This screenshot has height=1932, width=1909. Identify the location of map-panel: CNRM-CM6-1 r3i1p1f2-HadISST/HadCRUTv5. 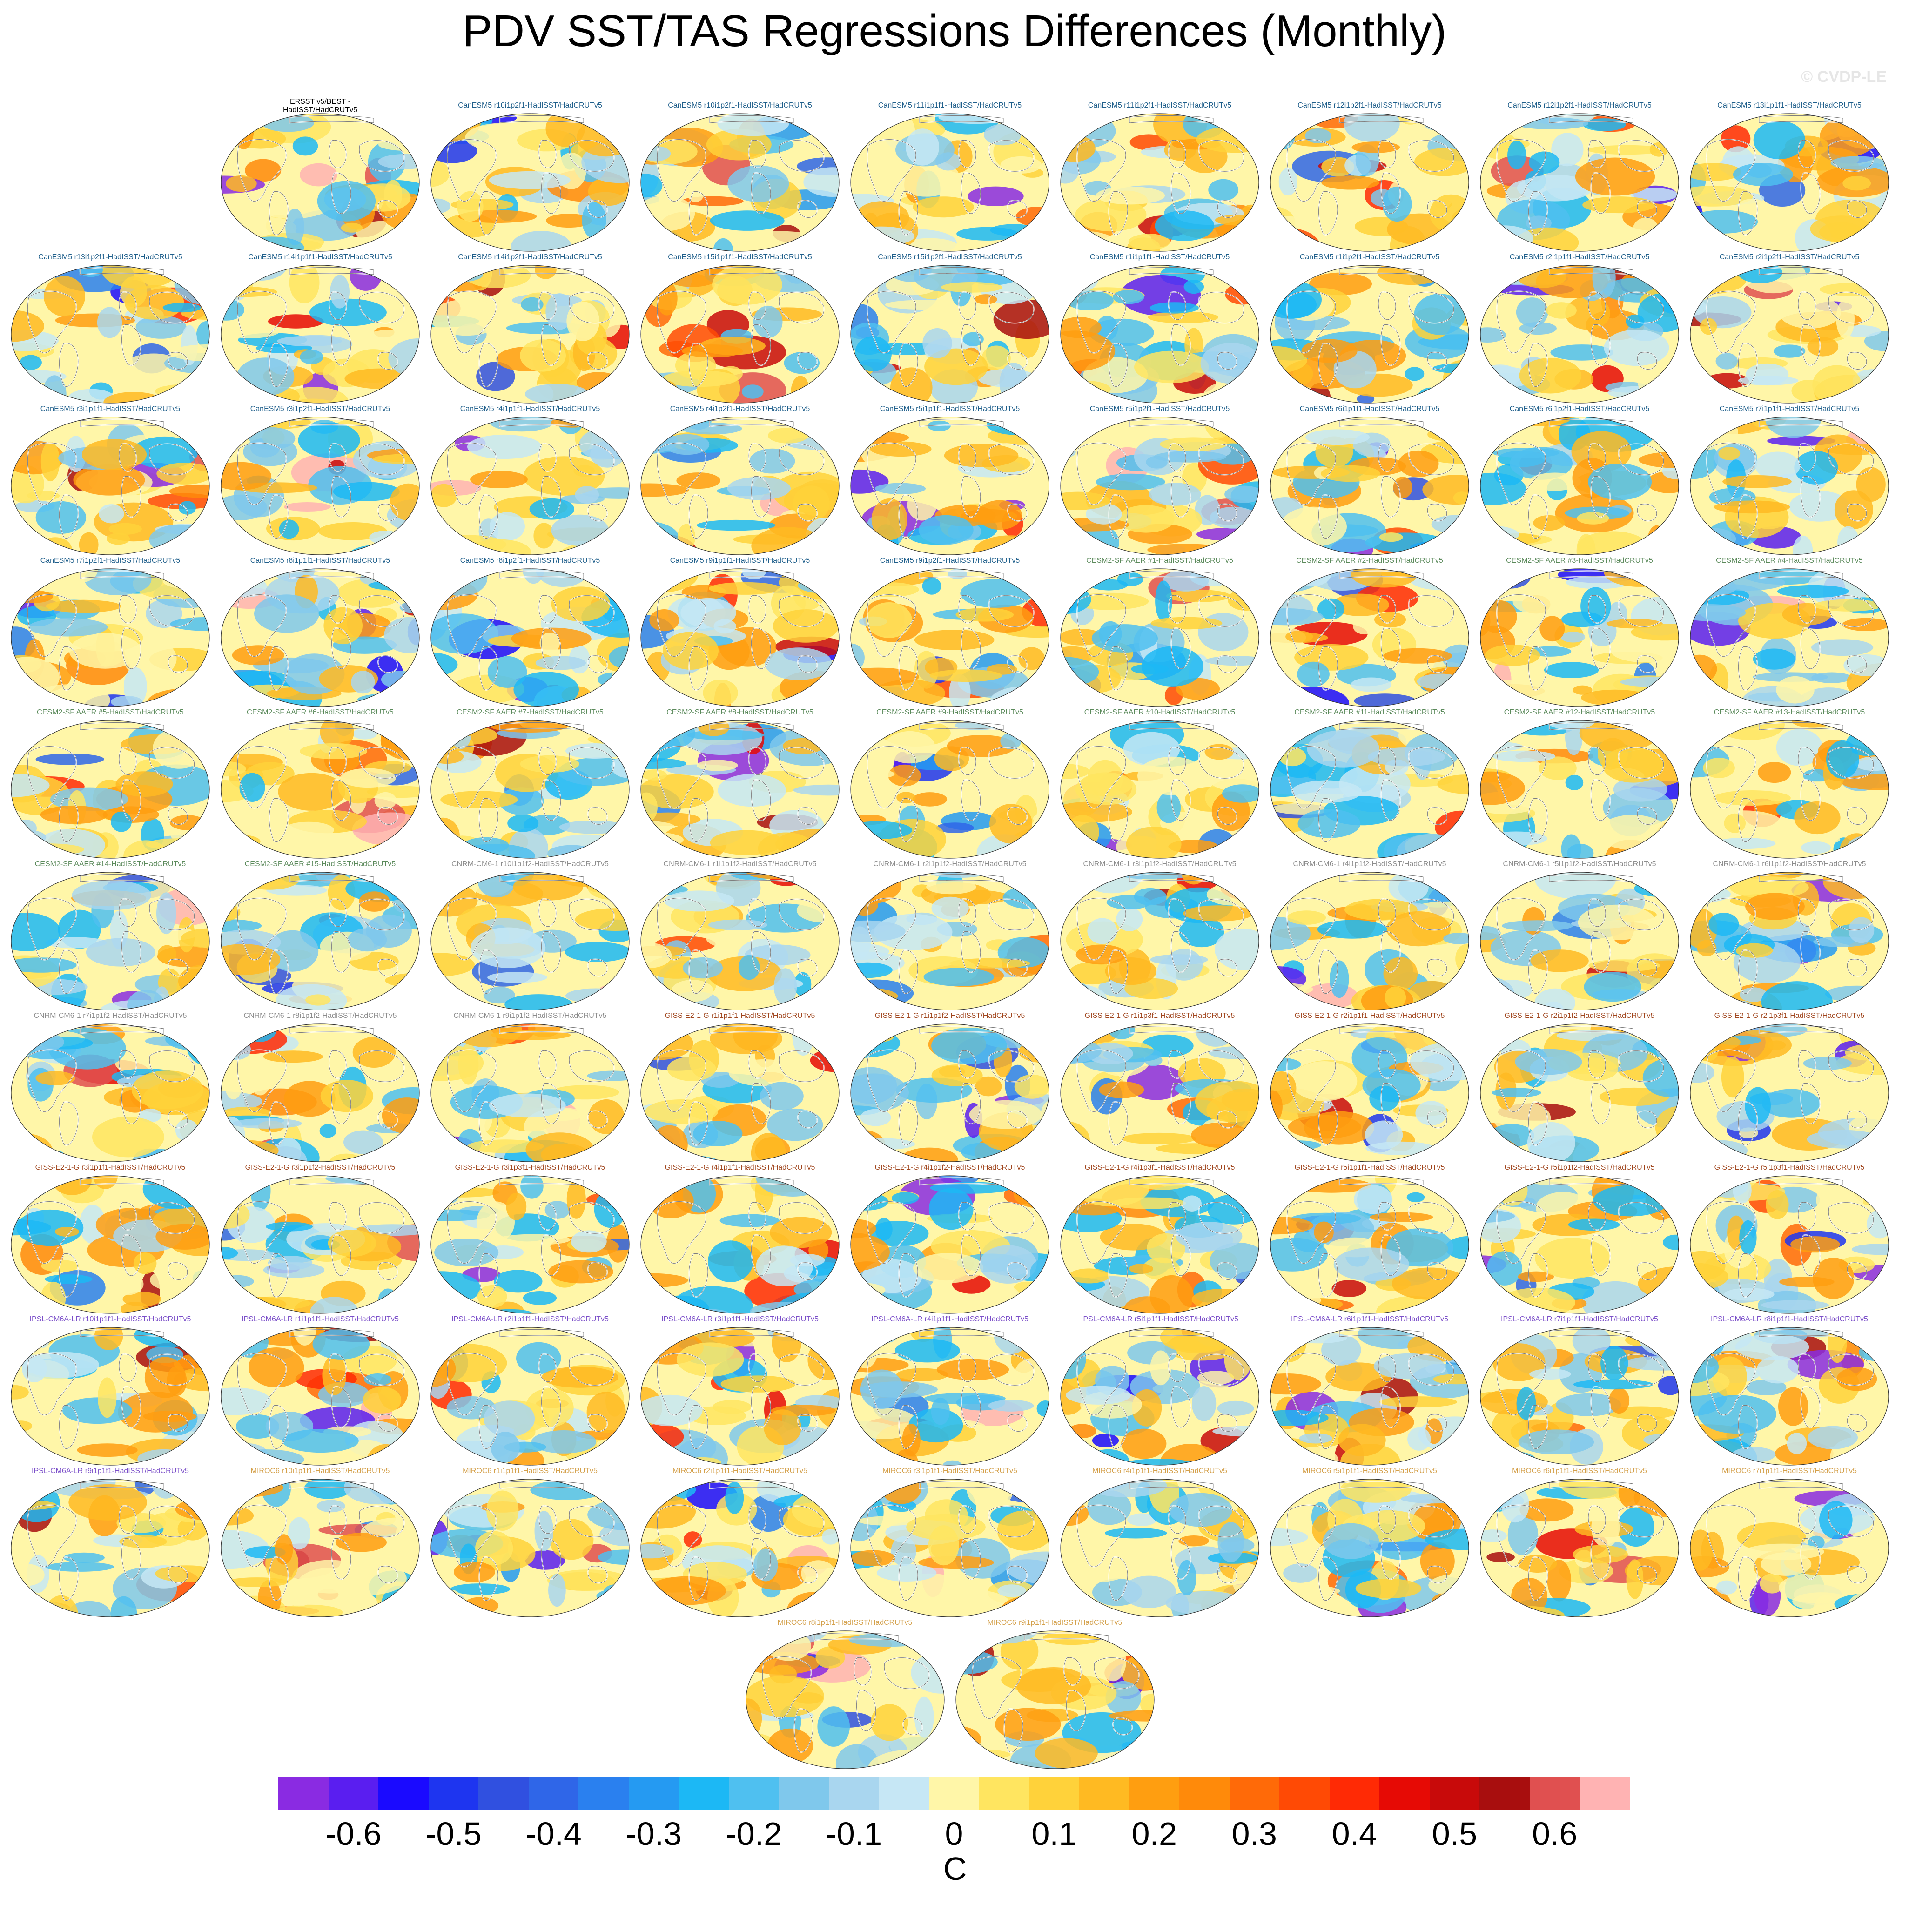
(1160, 937).